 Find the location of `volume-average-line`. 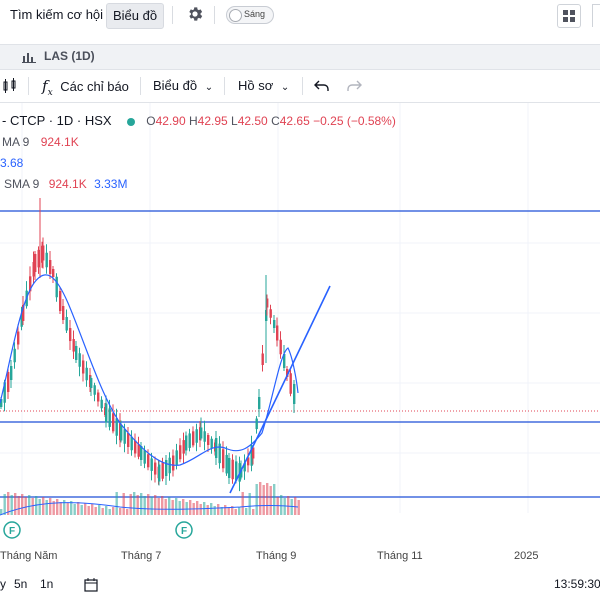

volume-average-line is located at coordinates (149, 509).